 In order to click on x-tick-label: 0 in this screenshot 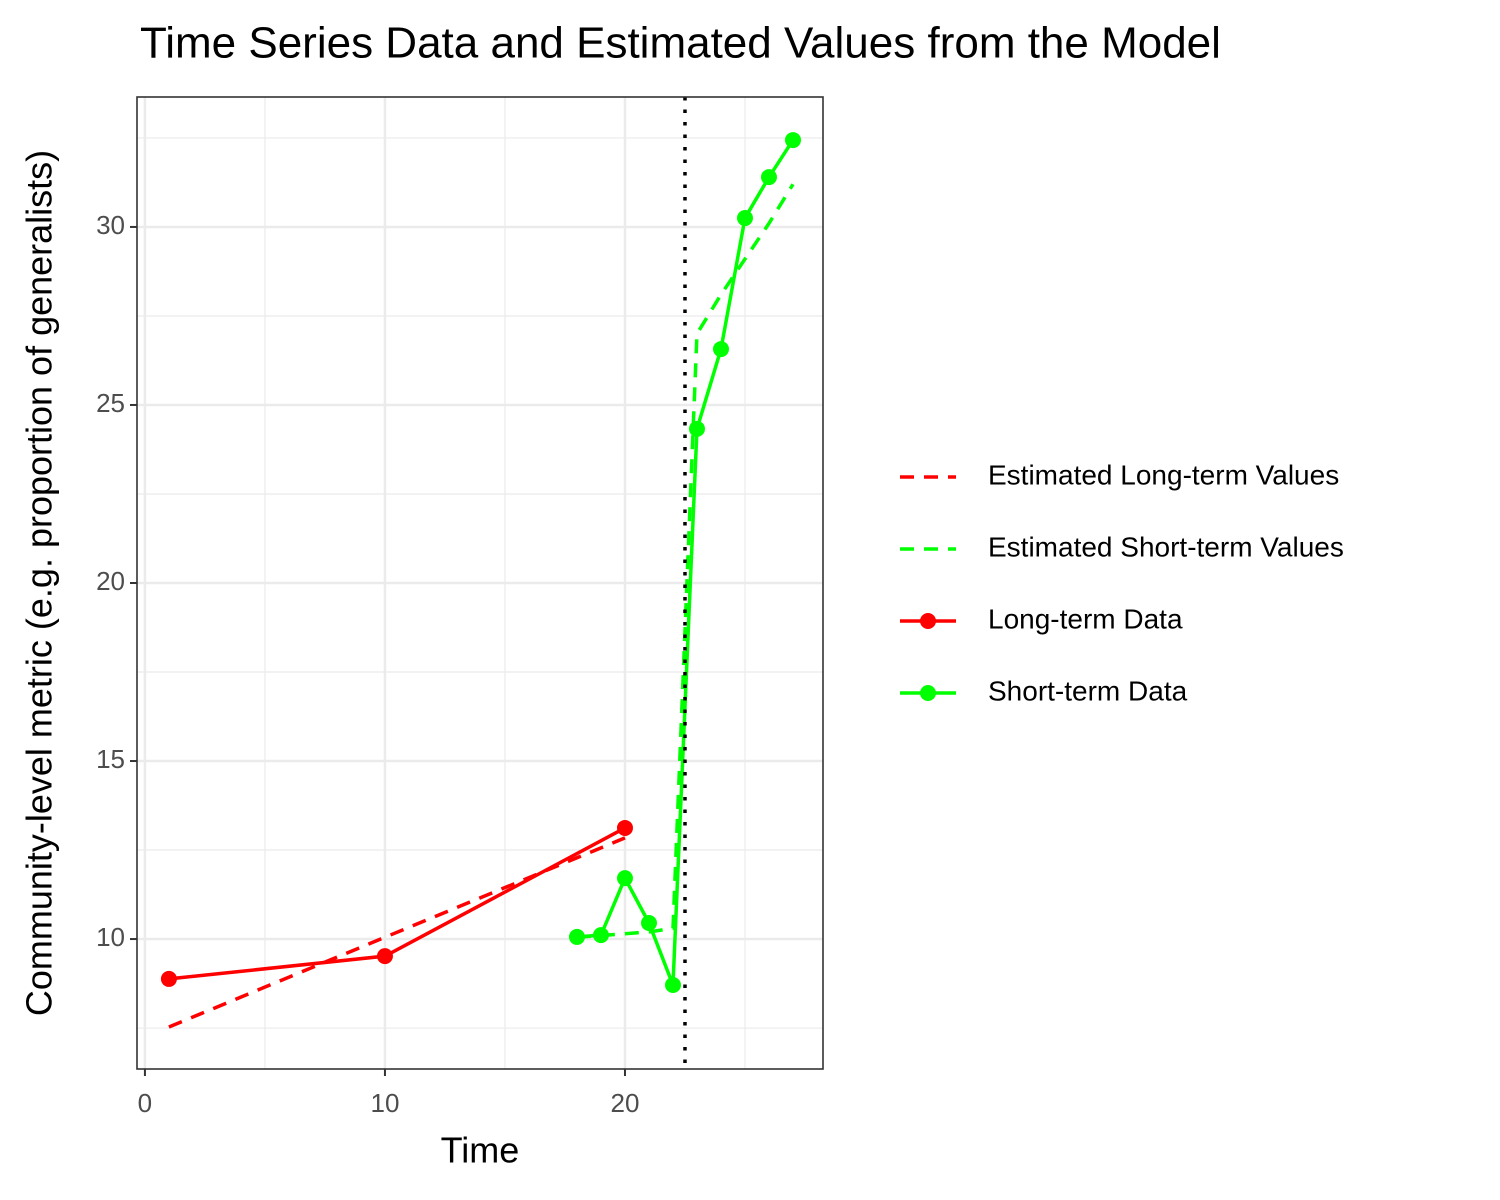, I will do `click(145, 1103)`.